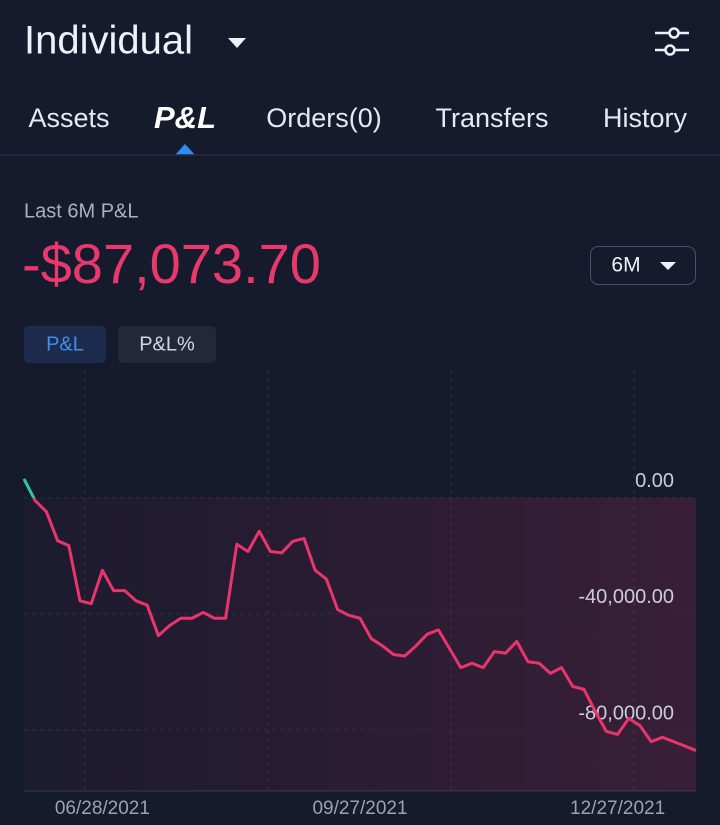  Describe the element at coordinates (625, 265) in the screenshot. I see `period-selector-label: 6M` at that location.